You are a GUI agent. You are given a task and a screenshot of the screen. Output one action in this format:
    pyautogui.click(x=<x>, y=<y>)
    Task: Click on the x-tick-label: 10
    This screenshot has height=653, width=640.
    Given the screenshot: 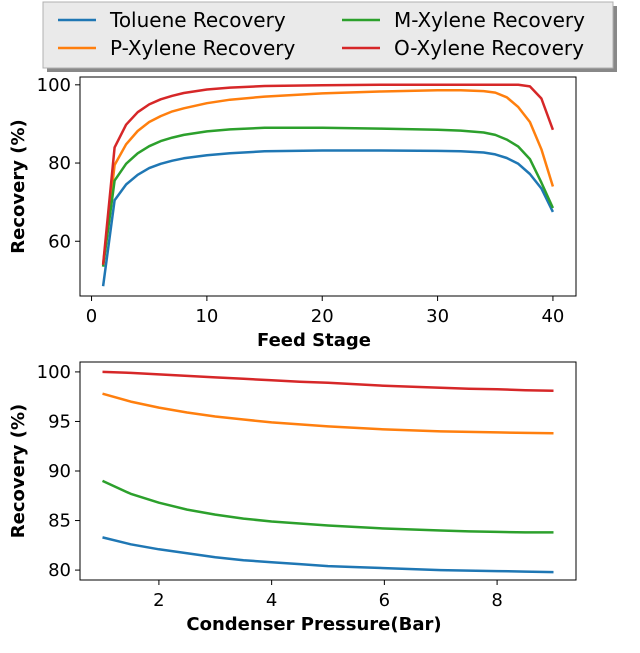 What is the action you would take?
    pyautogui.click(x=206, y=316)
    